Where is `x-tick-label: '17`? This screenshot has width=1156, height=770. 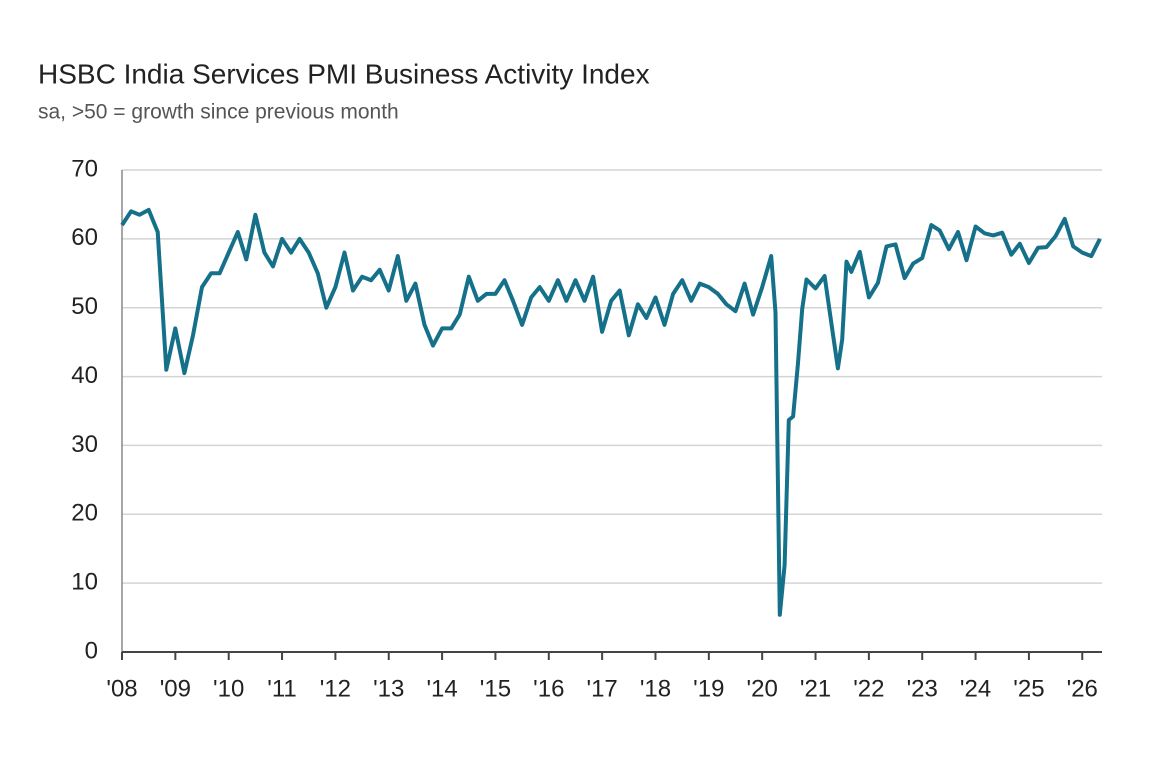
x-tick-label: '17 is located at coordinates (601, 688).